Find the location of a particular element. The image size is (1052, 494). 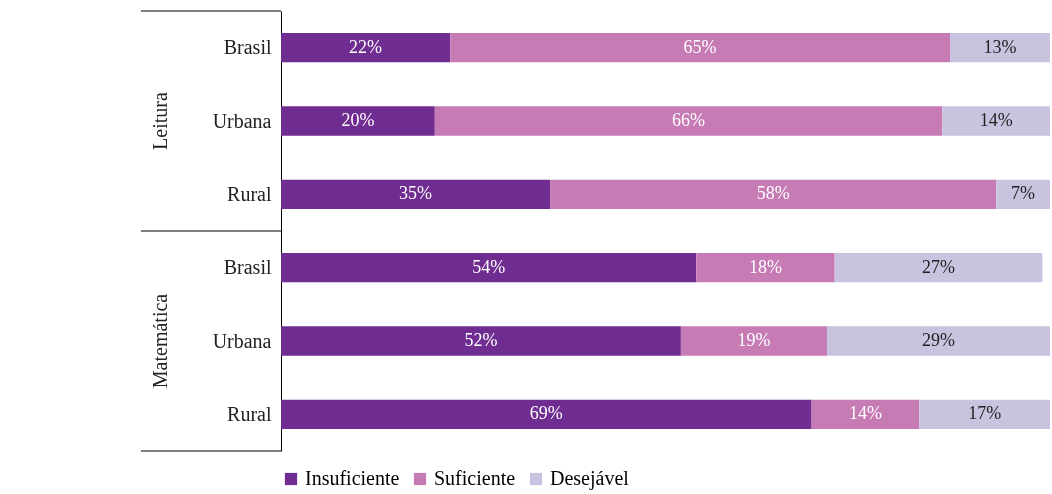

data-label: 20% is located at coordinates (358, 120).